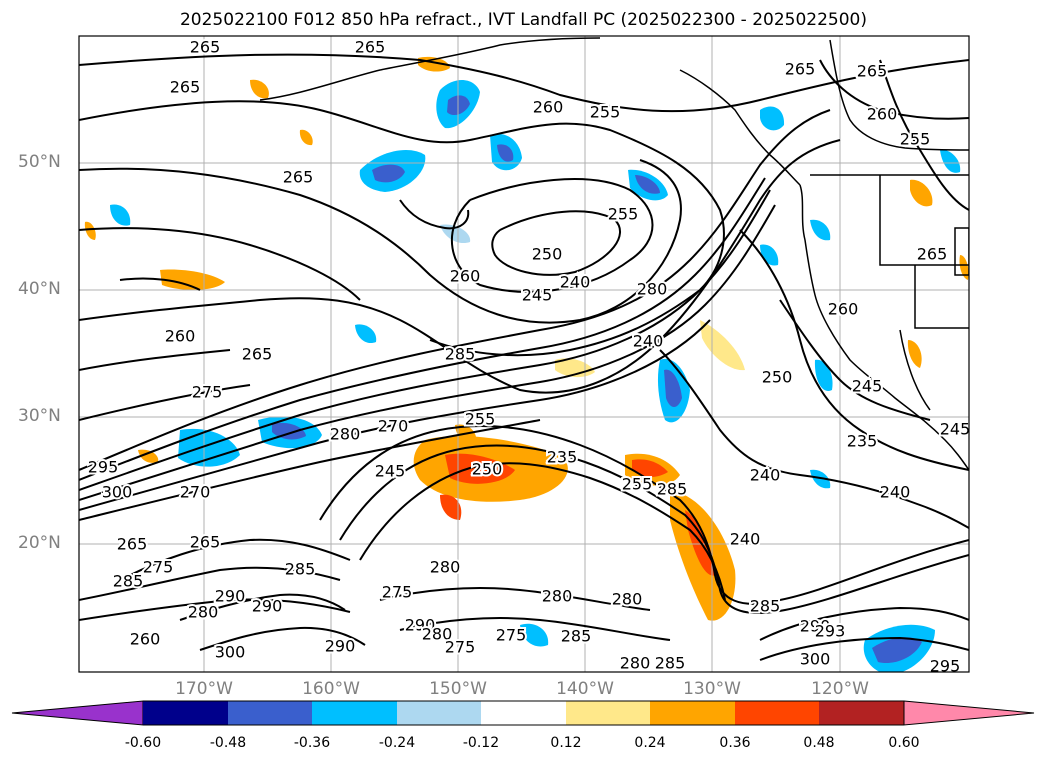  What do you see at coordinates (650, 743) in the screenshot?
I see `colorbar-tick-label: 0.24` at bounding box center [650, 743].